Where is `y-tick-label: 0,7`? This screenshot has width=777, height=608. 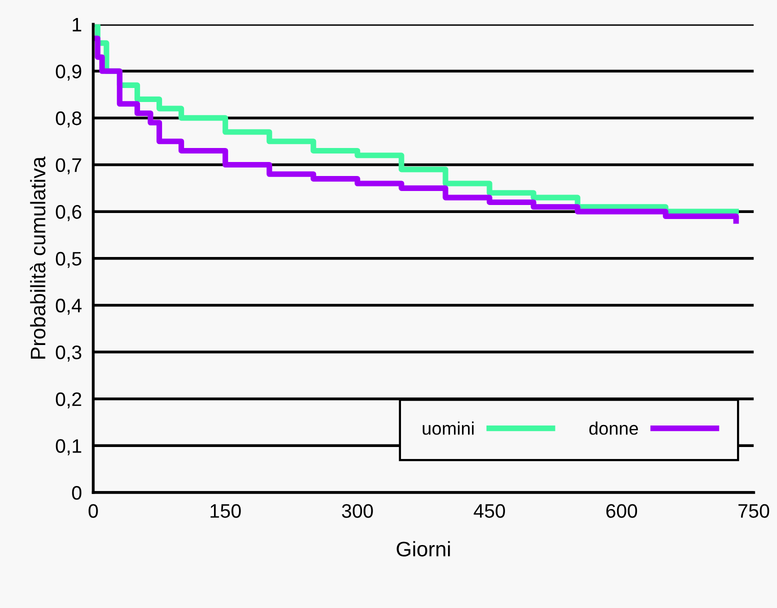 y-tick-label: 0,7 is located at coordinates (69, 166).